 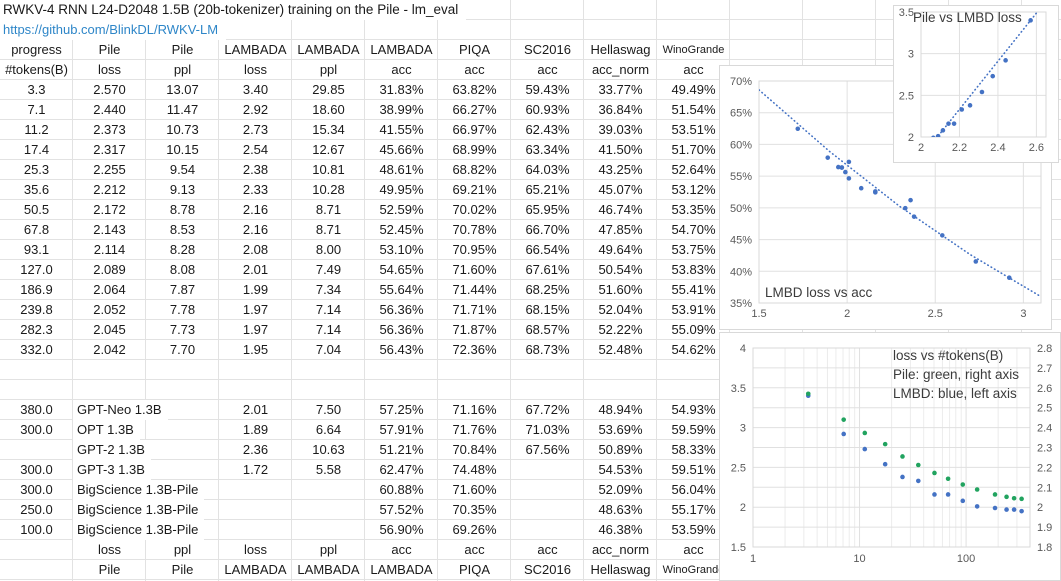 I want to click on github-link: https://github.com/BlinkDL/RWKV-LM, so click(x=113, y=30).